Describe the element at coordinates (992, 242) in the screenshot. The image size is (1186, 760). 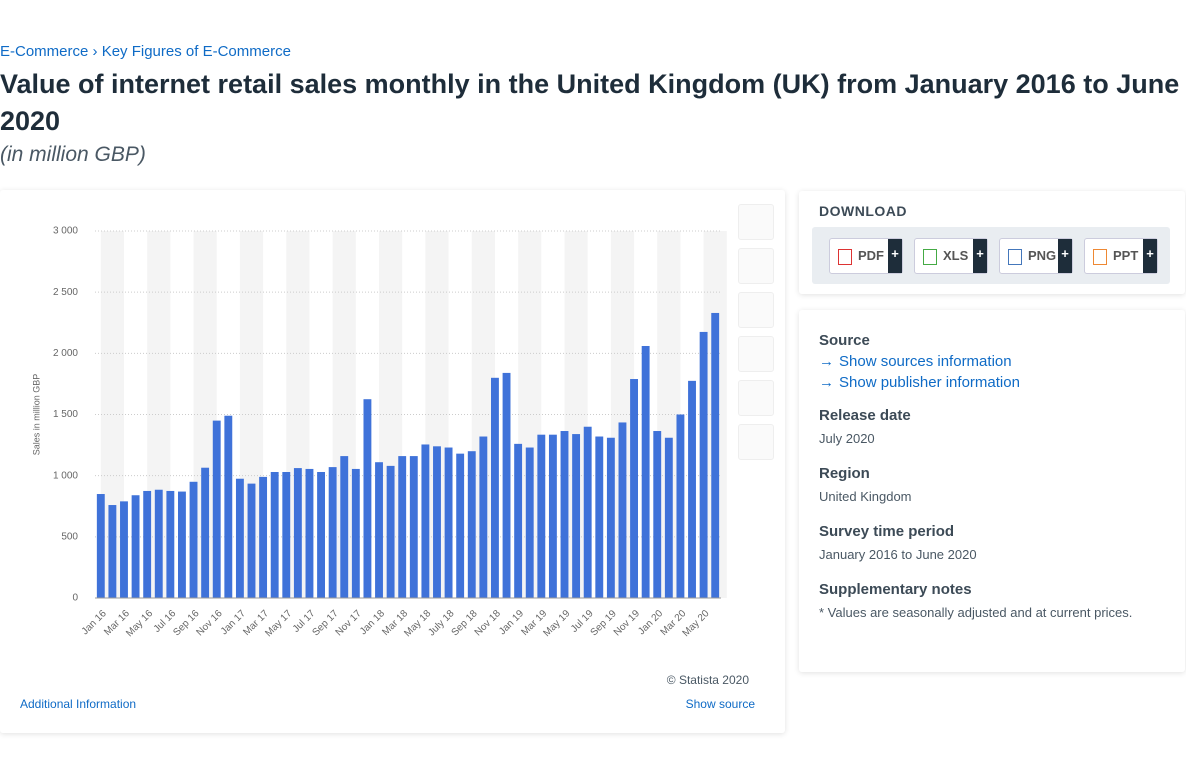
I see `download-card: DOWNLOAD PDF + XLS + PNG + PPT +` at that location.